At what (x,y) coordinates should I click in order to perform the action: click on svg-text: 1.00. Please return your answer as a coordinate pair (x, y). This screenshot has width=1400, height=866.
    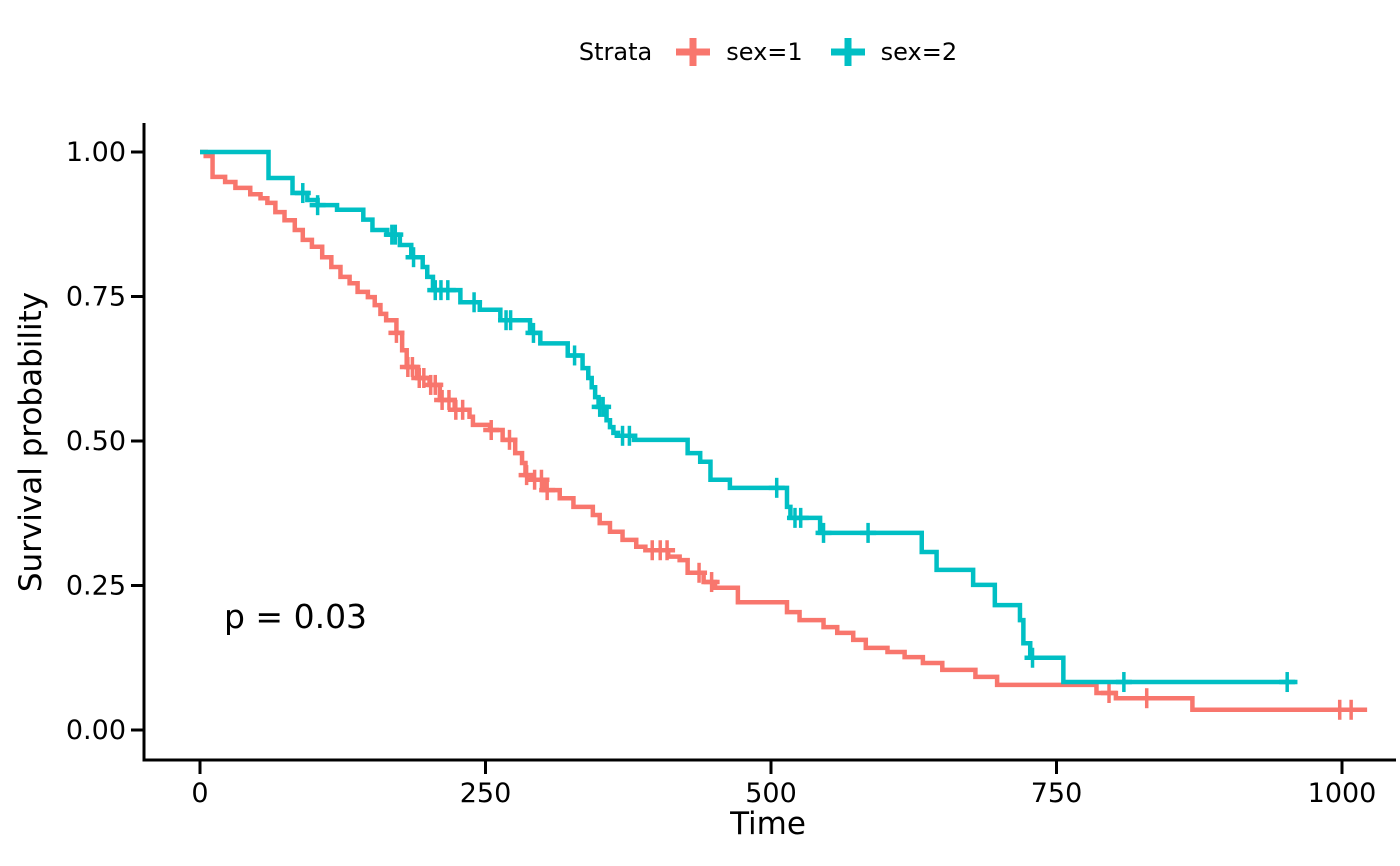
    Looking at the image, I should click on (96, 152).